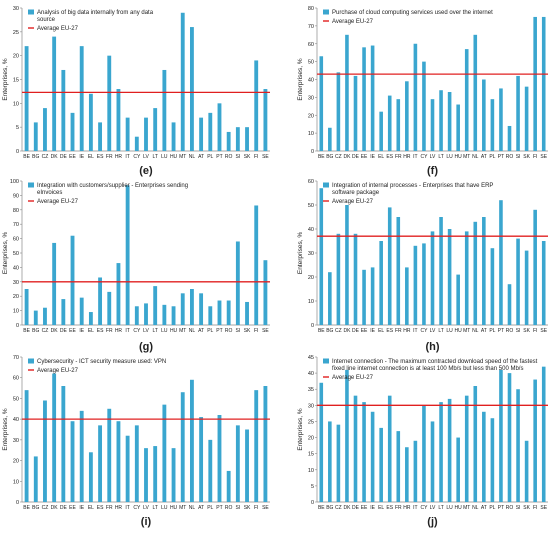 Image resolution: width=550 pixels, height=542 pixels. Describe the element at coordinates (81, 311) in the screenshot. I see `bar-IE` at that location.